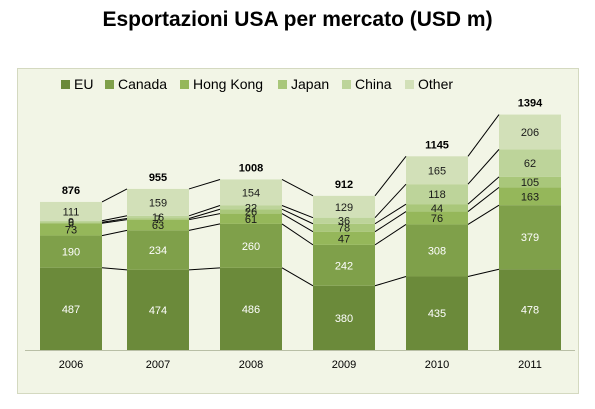 This screenshot has width=595, height=409. I want to click on bar-segment-2011-other, so click(530, 132).